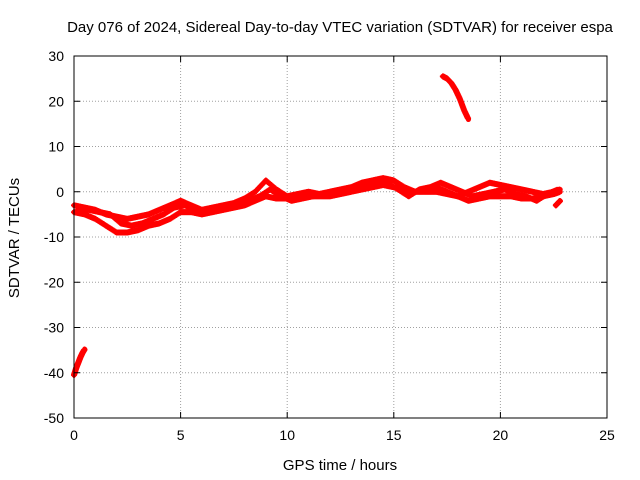 This screenshot has height=480, width=640. Describe the element at coordinates (56, 101) in the screenshot. I see `y-tick-label: 20` at that location.